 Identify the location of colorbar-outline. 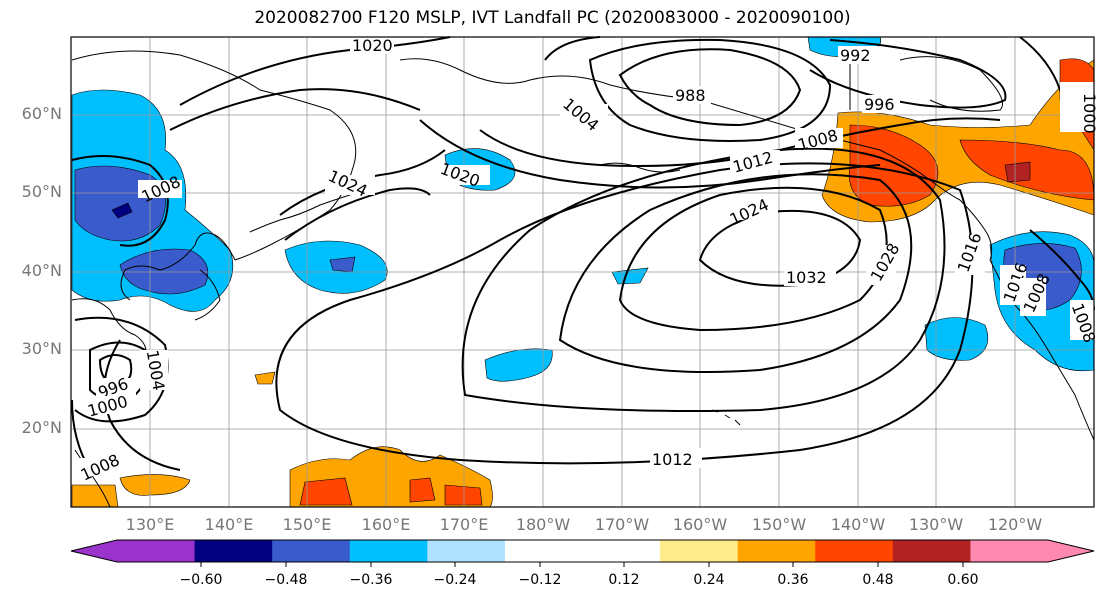
(582, 551).